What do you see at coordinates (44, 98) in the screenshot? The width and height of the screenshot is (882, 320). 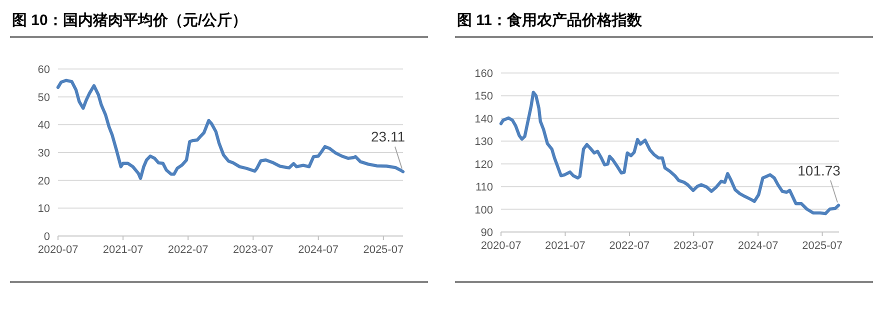 I see `y-tick-label: 50` at bounding box center [44, 98].